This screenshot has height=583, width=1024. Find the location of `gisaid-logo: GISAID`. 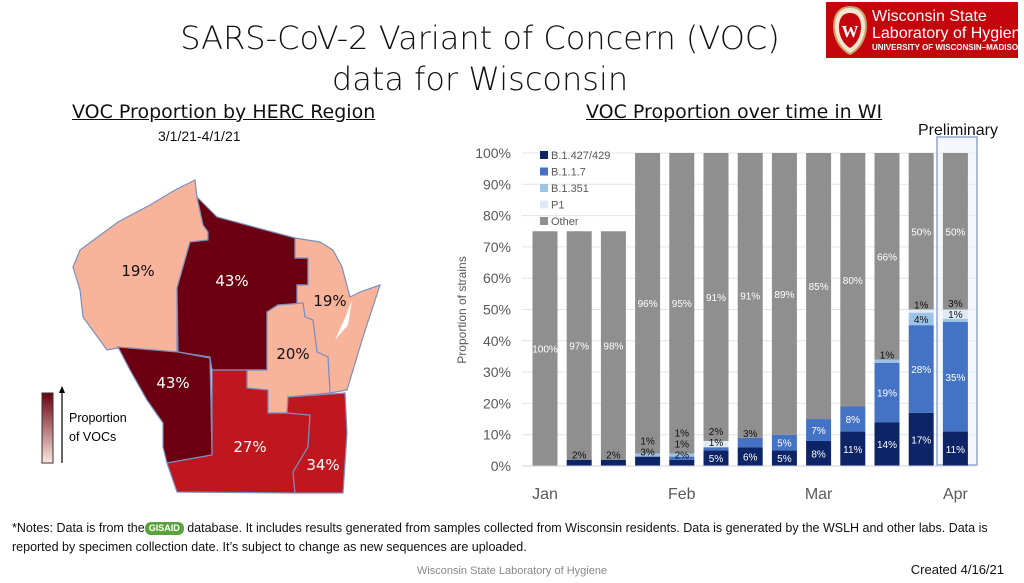

gisaid-logo: GISAID is located at coordinates (164, 529).